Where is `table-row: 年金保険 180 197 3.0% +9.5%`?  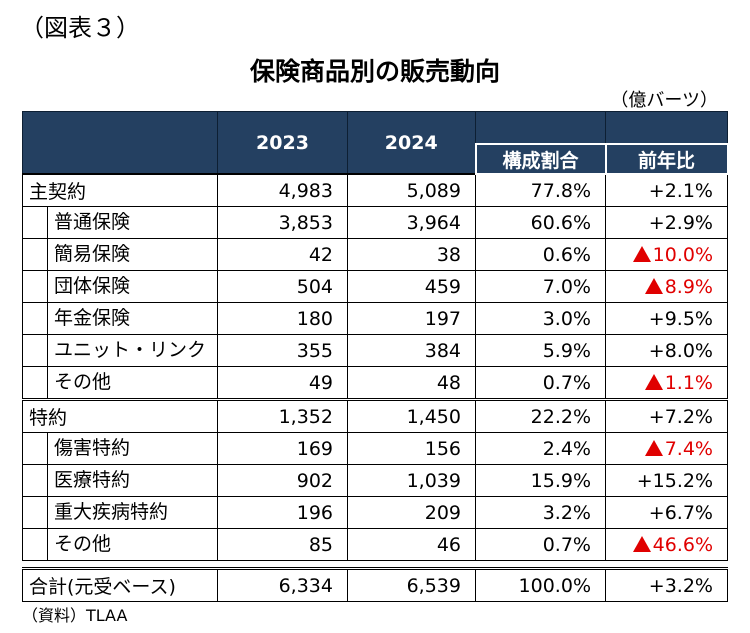 table-row: 年金保険 180 197 3.0% +9.5% is located at coordinates (375, 318).